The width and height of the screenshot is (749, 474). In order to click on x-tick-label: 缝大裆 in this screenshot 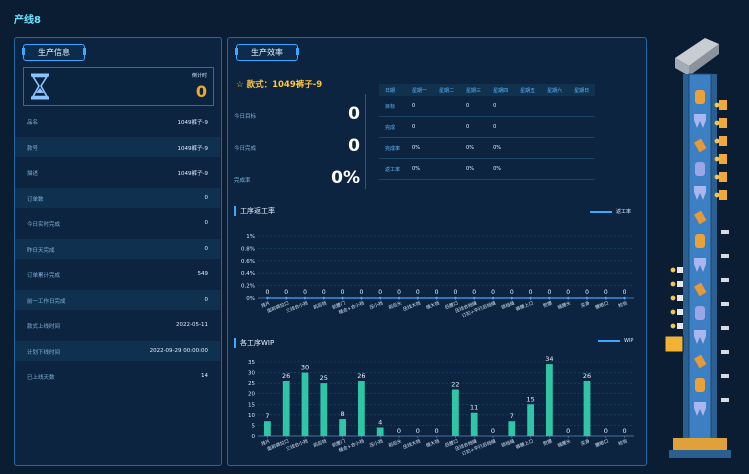, I will do `click(433, 305)`.